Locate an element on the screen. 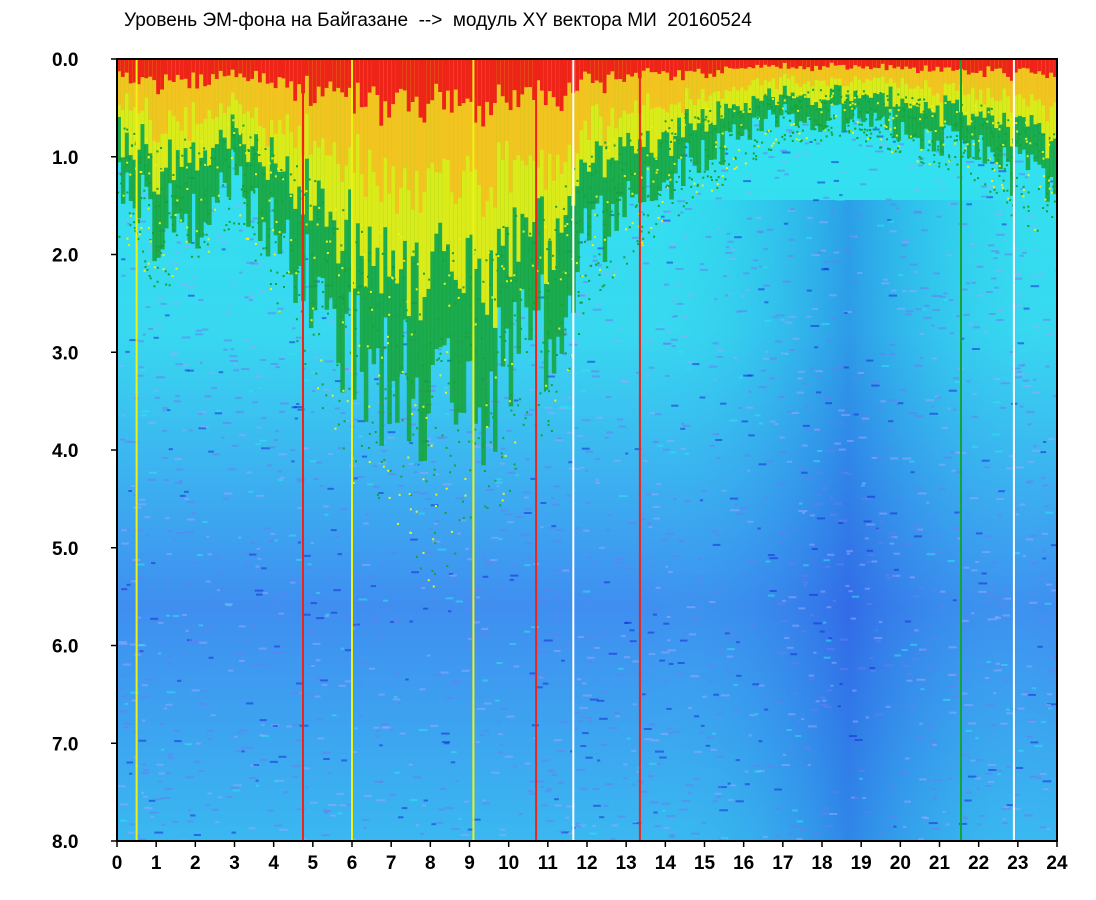 This screenshot has width=1096, height=900. x-tick-label: 9 is located at coordinates (469, 863).